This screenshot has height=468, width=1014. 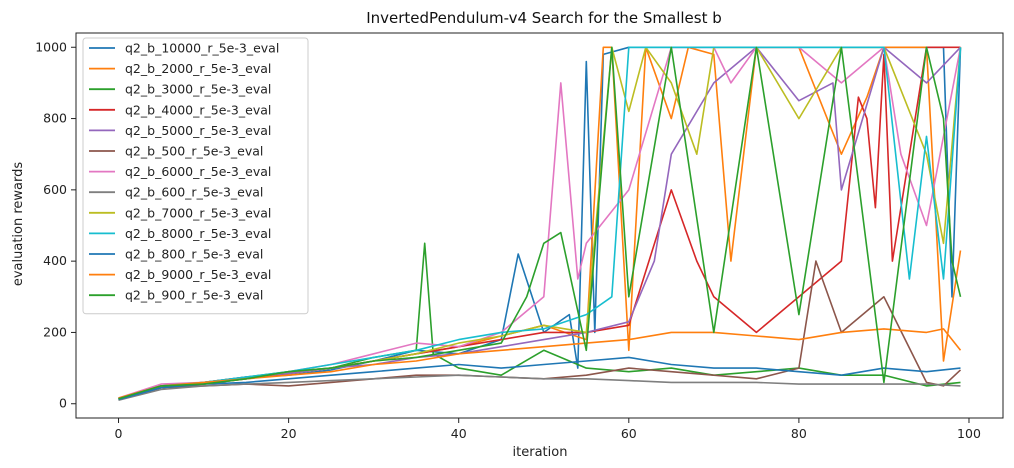 I want to click on x-tick-label: 100, so click(x=969, y=433).